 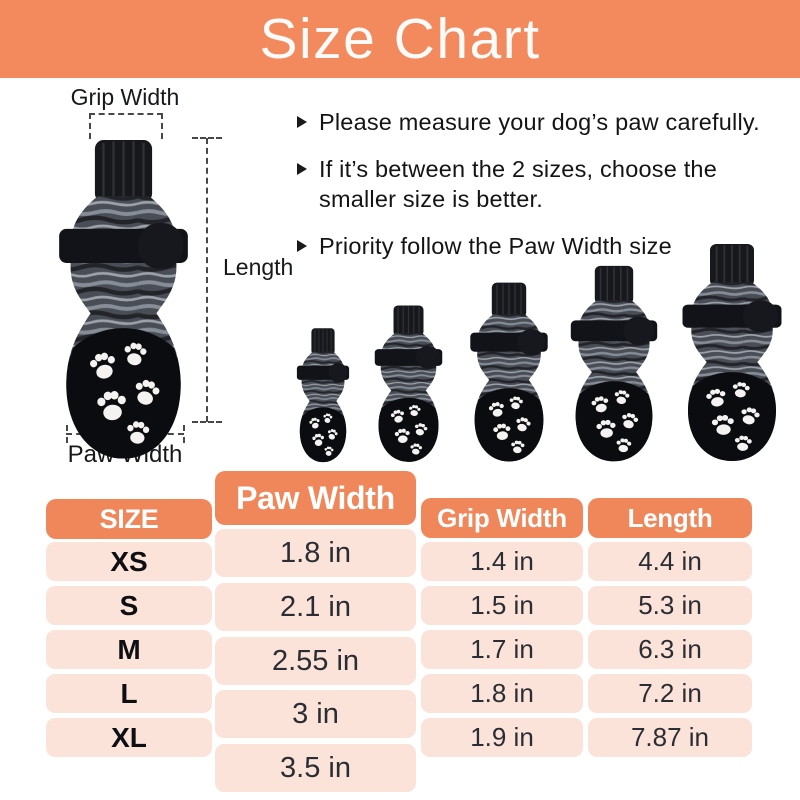 What do you see at coordinates (670, 518) in the screenshot?
I see `length-column-header: Length` at bounding box center [670, 518].